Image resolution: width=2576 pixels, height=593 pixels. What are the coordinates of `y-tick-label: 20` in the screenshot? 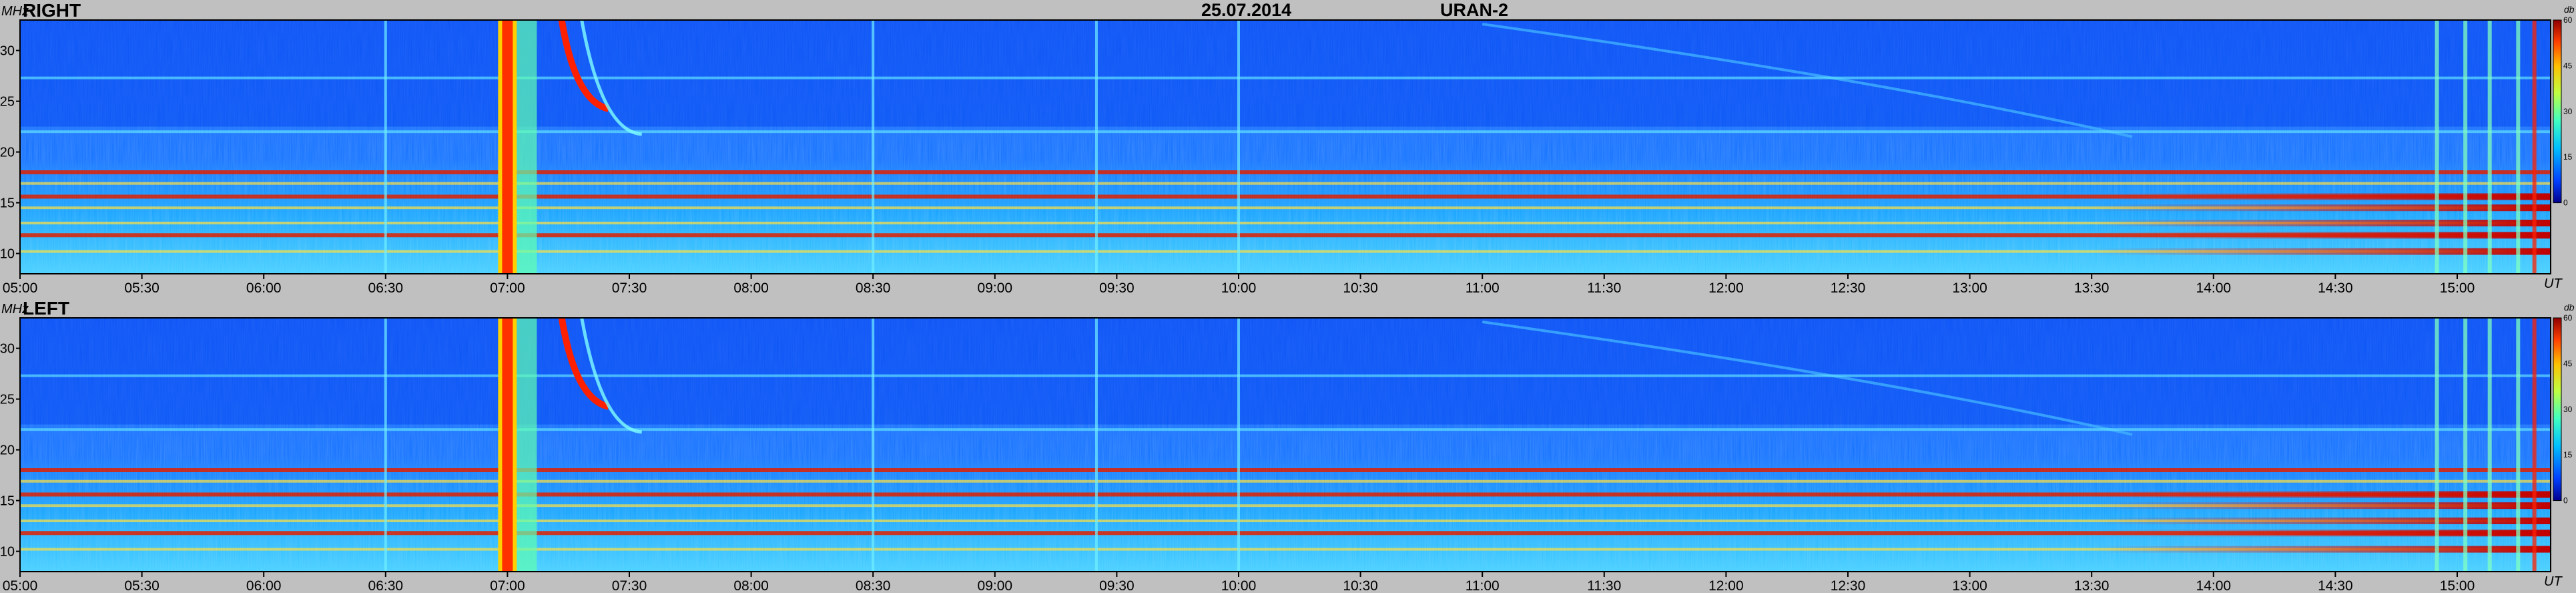 It's located at (7, 153).